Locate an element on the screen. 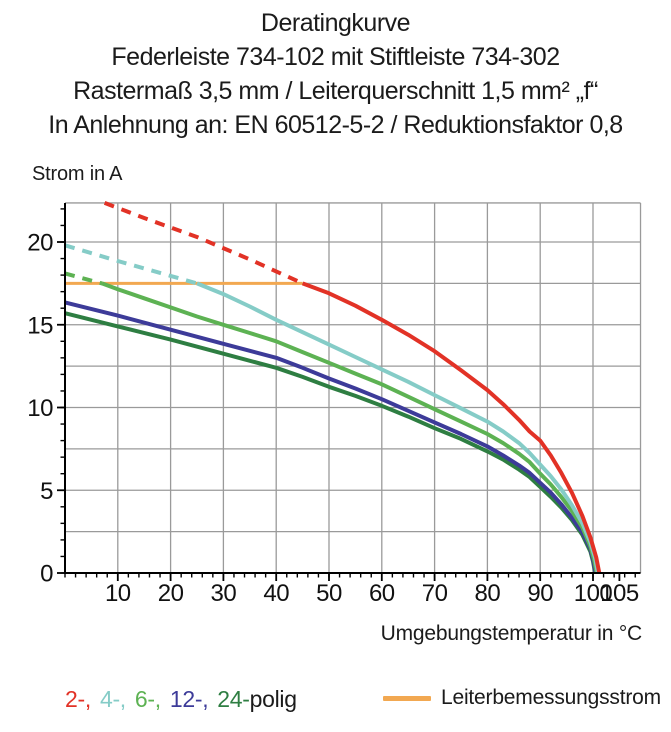  legend-pole-item: 12-, is located at coordinates (189, 699).